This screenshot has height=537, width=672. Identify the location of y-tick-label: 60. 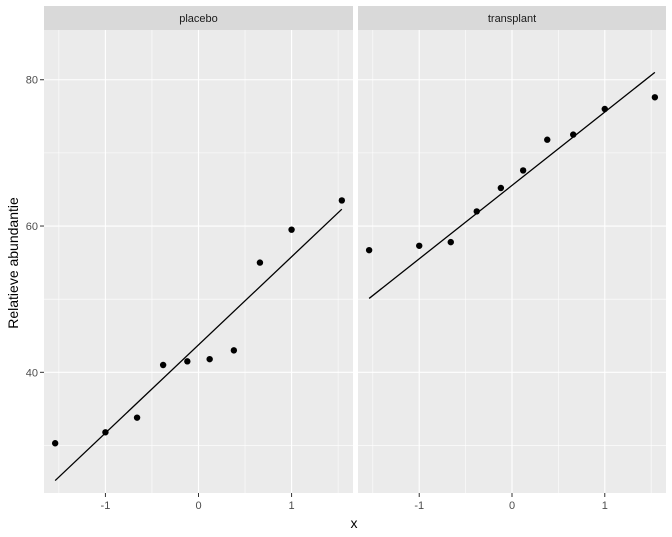
(32, 227).